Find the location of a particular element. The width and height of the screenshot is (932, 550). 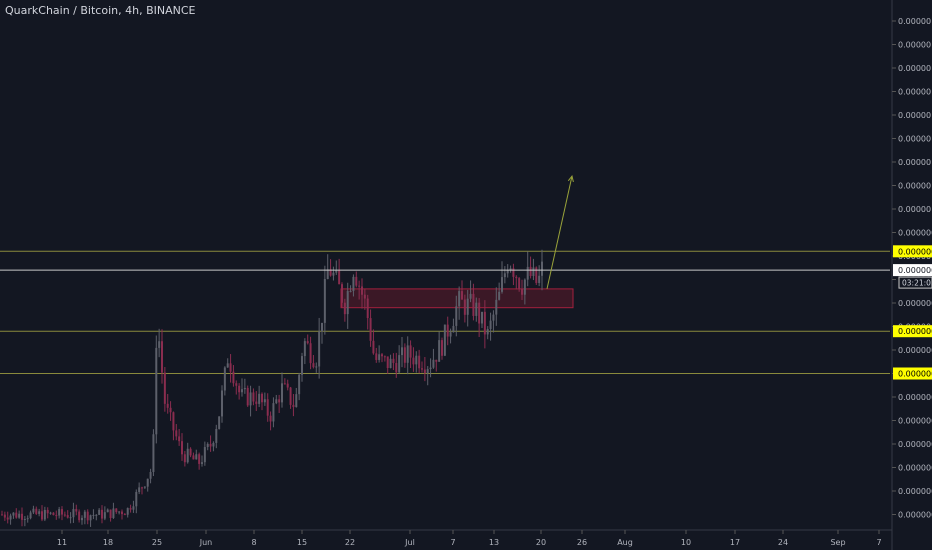

chart-interval: 4h is located at coordinates (128, 10).